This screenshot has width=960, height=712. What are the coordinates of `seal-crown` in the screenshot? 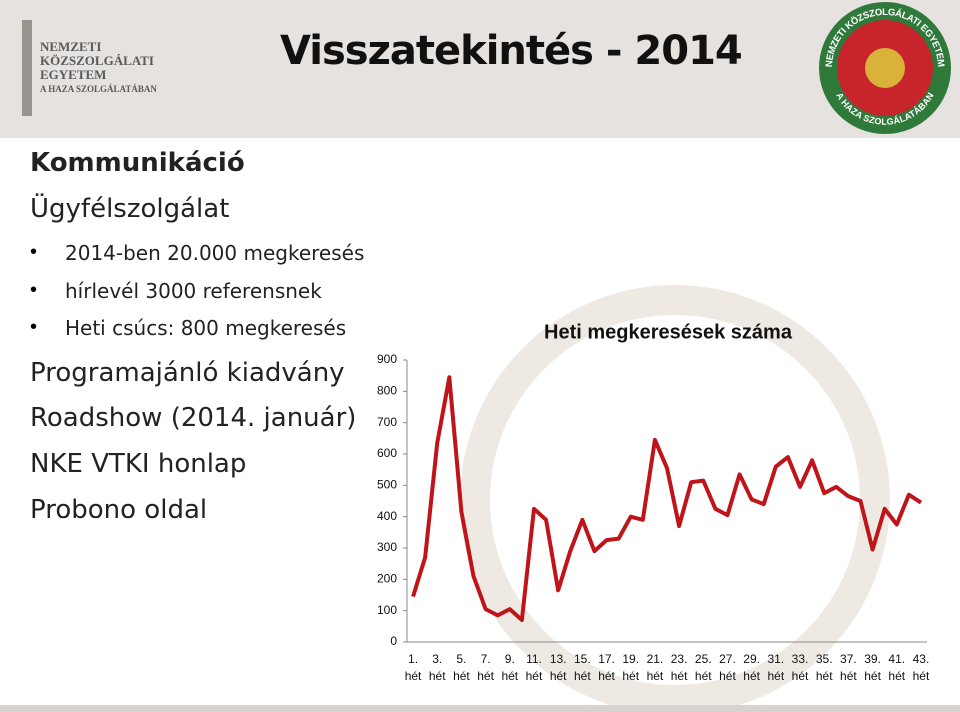 It's located at (885, 68).